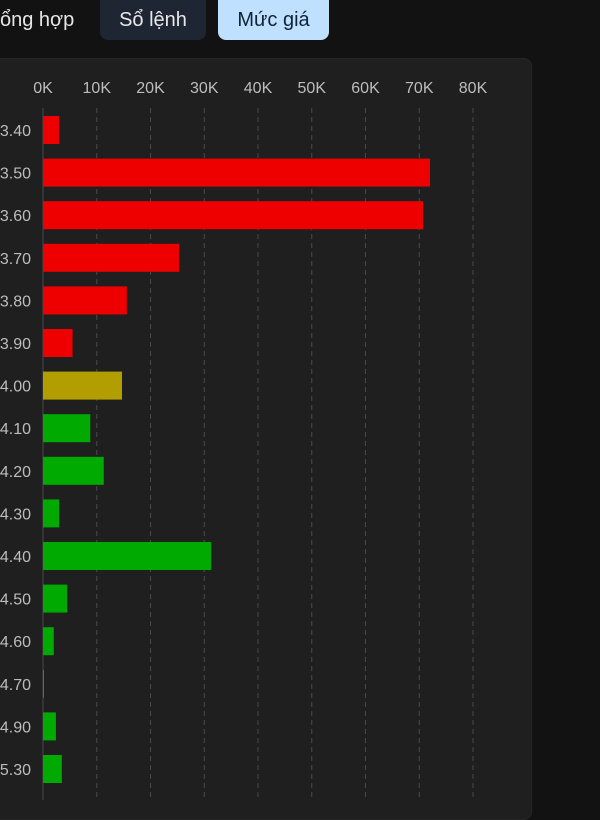  I want to click on price-level-label: 3.60, so click(15, 216).